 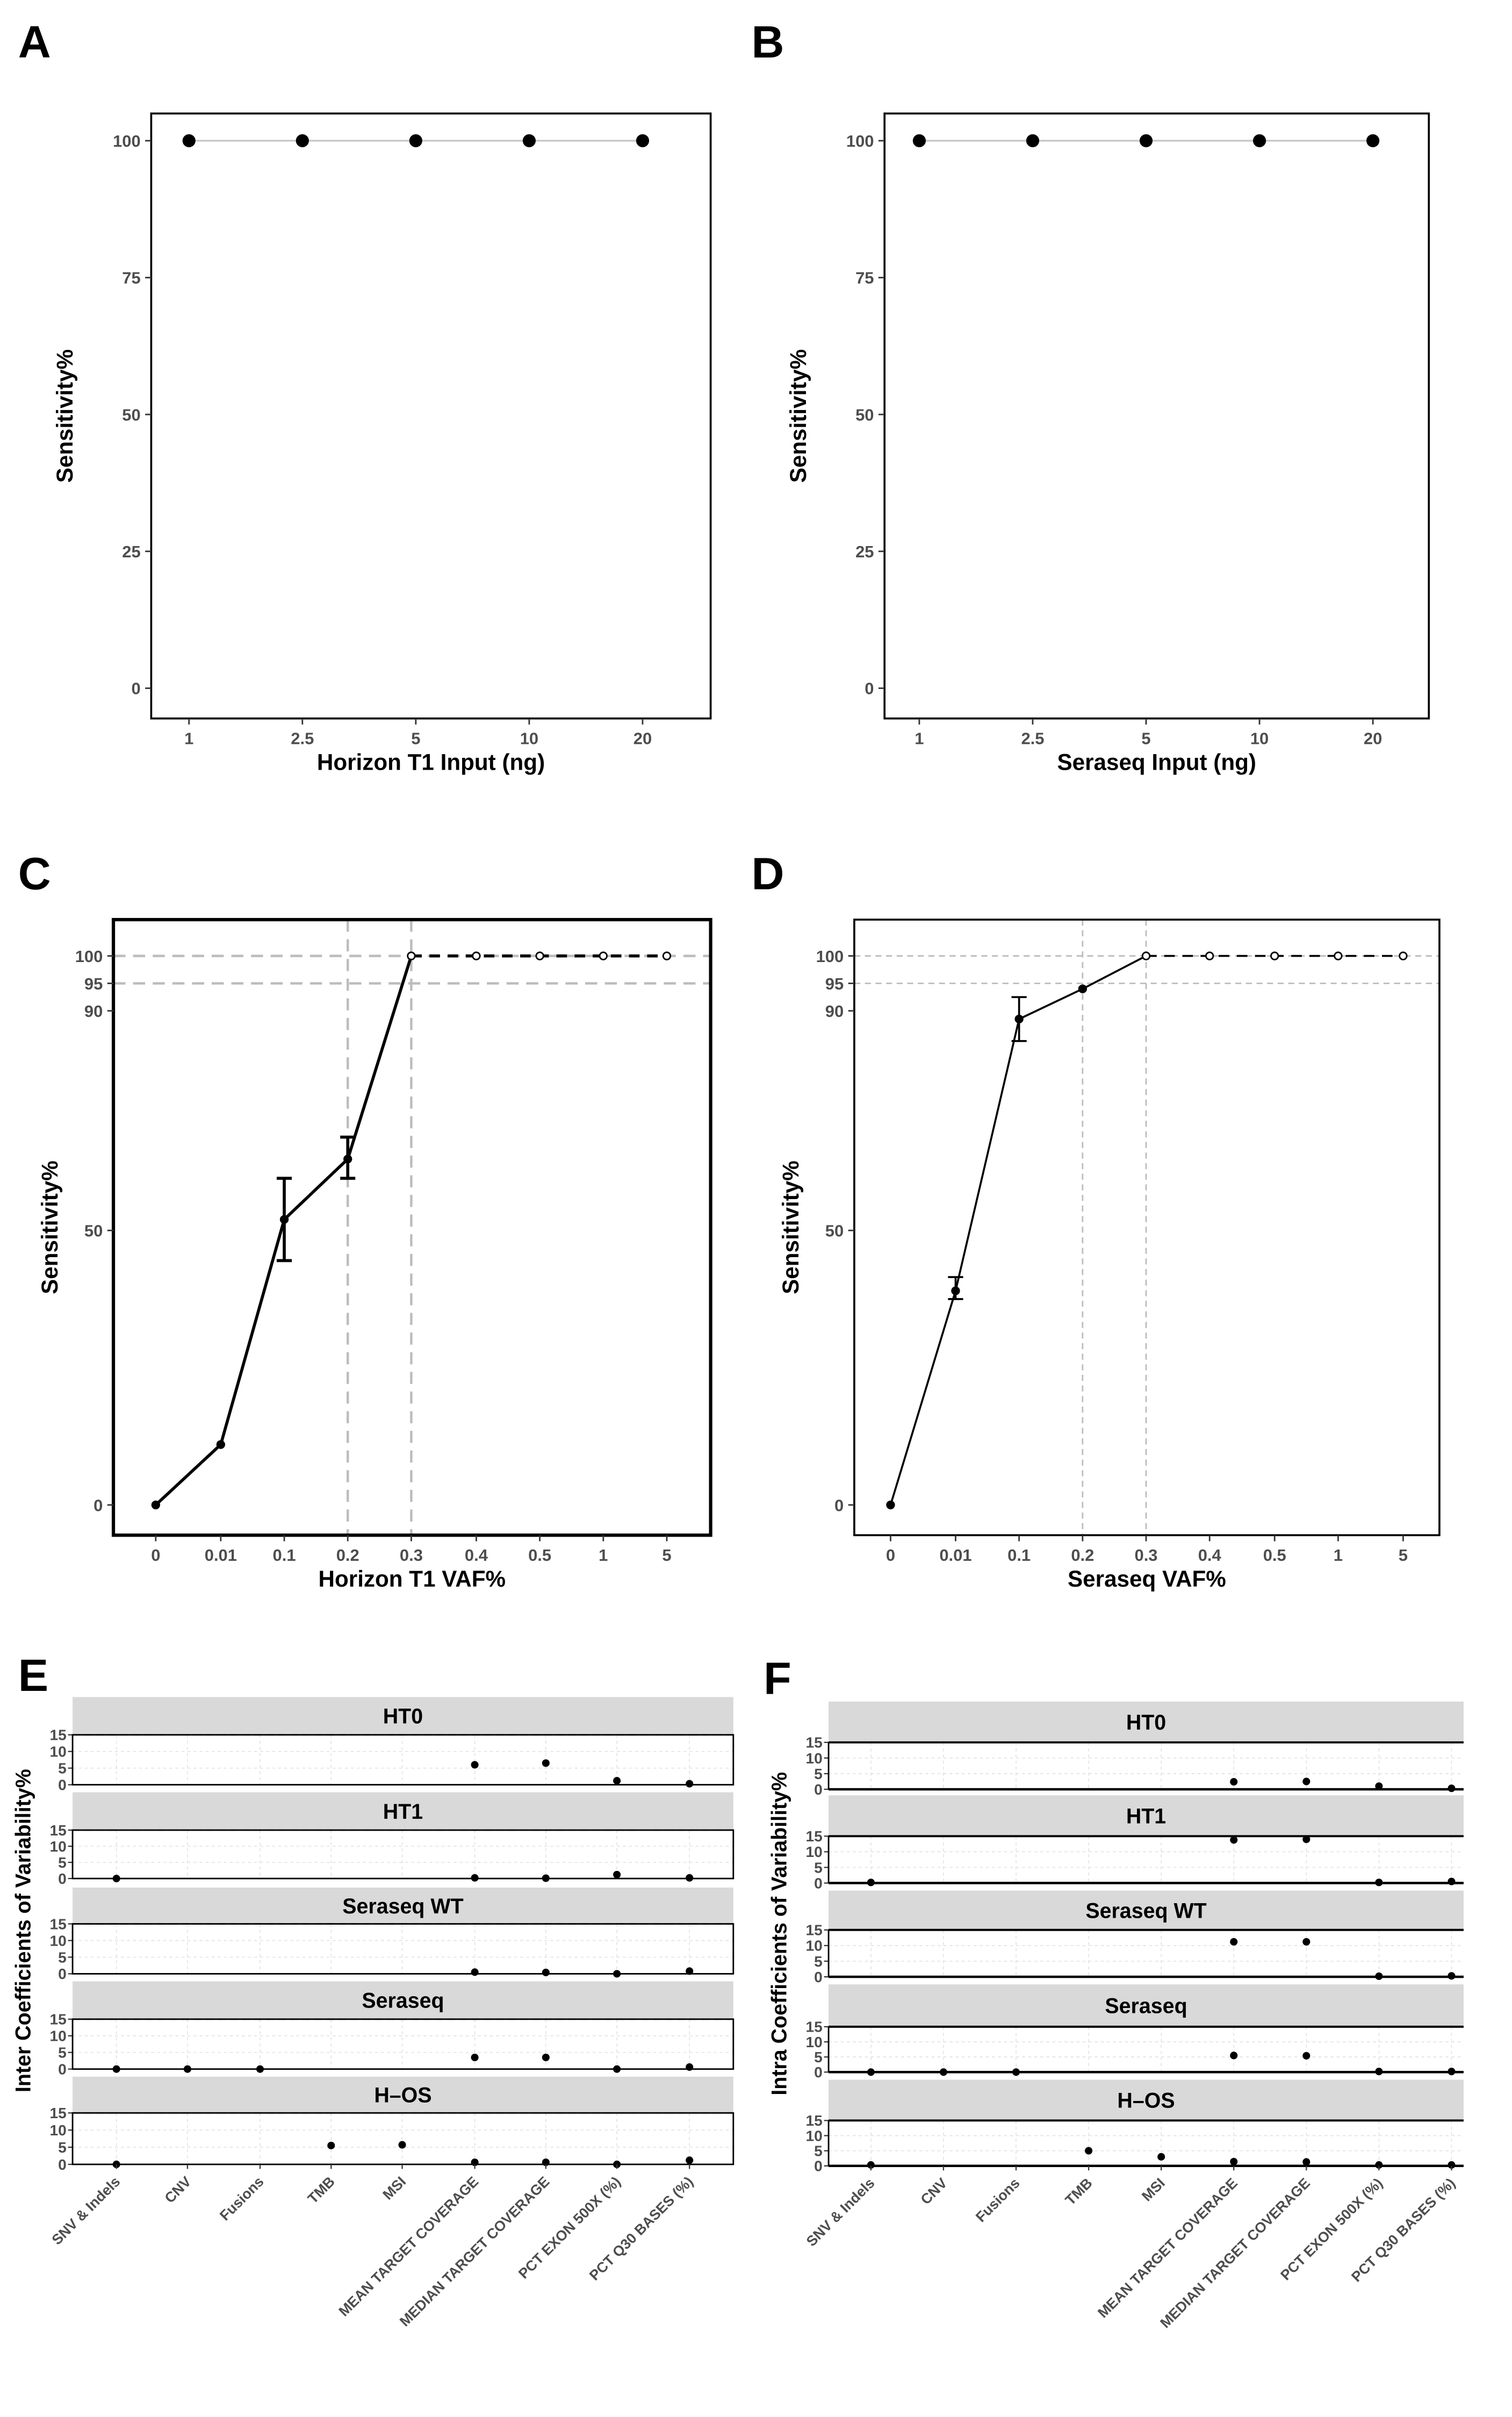 What do you see at coordinates (155, 1556) in the screenshot?
I see `x-tick-label: 0` at bounding box center [155, 1556].